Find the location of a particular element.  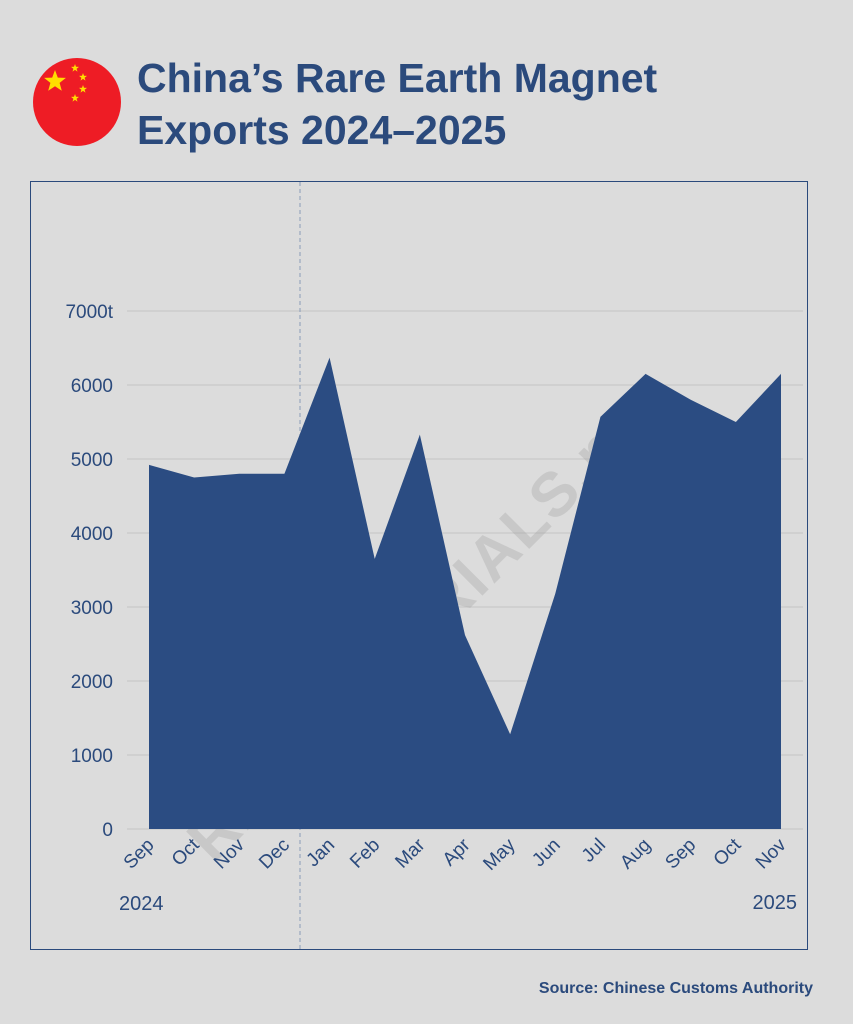

x-tick-label: Dec is located at coordinates (274, 854).